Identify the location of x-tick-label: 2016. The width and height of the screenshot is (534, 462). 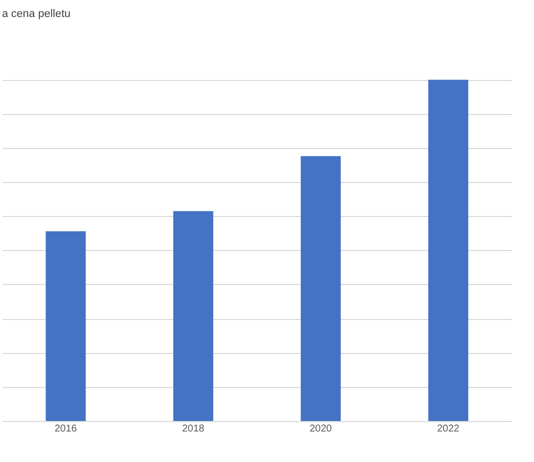
(66, 429).